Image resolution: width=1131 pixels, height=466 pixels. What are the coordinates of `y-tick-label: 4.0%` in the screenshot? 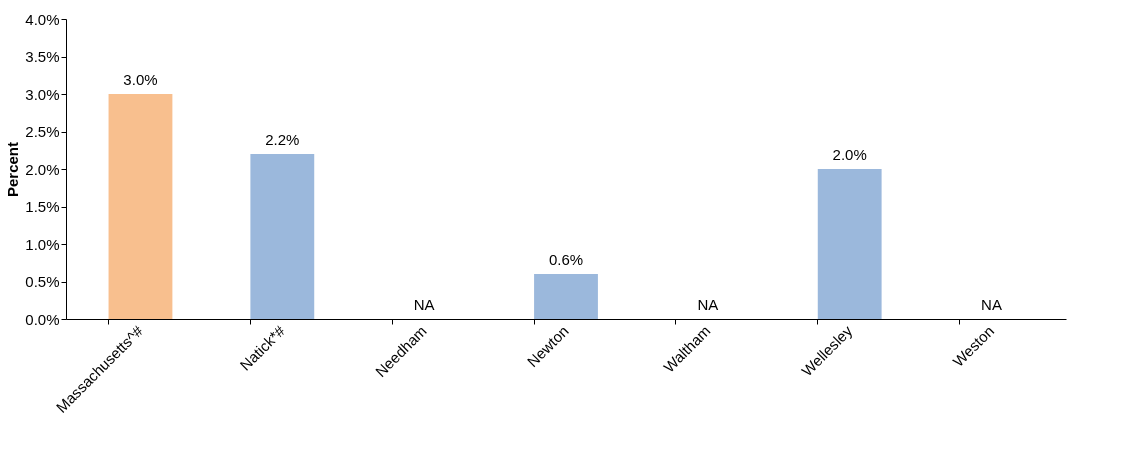 It's located at (42, 19).